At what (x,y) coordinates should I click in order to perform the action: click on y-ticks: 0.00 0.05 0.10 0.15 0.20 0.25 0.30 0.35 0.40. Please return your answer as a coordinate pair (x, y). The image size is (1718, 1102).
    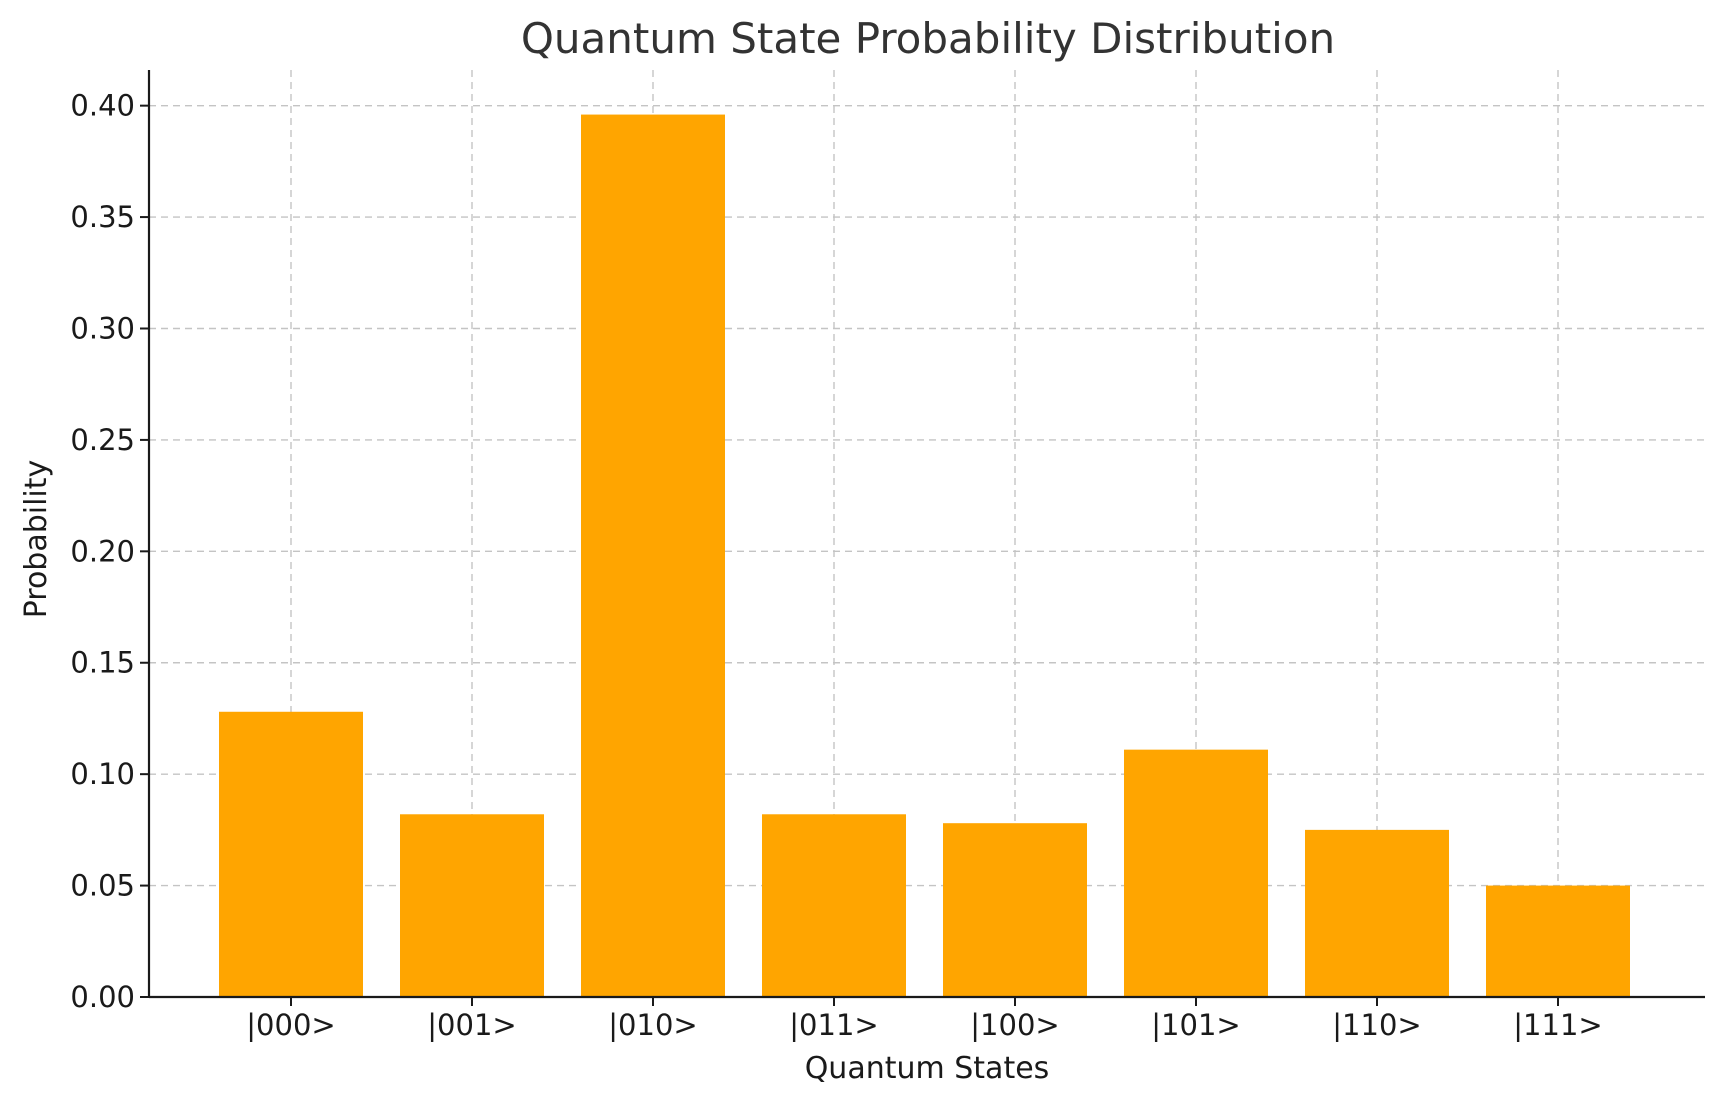
    Looking at the image, I should click on (109, 551).